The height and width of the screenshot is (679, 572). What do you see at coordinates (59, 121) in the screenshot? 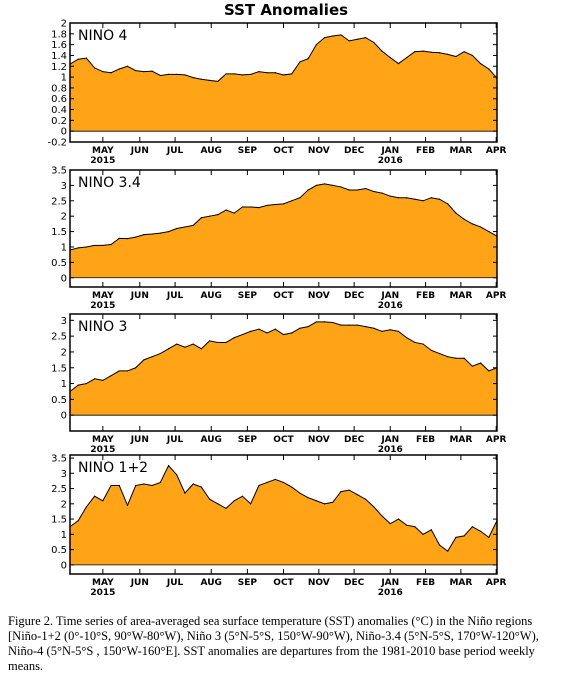
I see `y-tick-label: 0.2` at bounding box center [59, 121].